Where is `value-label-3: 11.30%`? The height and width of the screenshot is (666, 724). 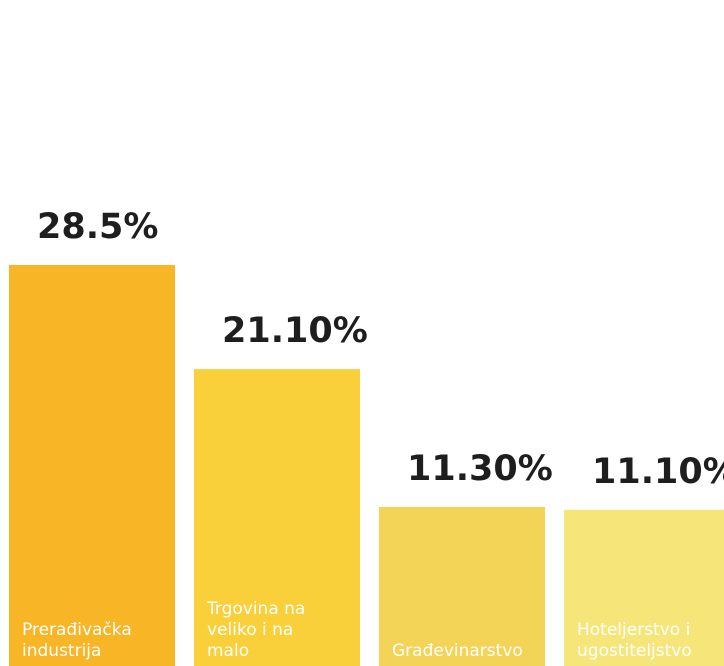
value-label-3: 11.30% is located at coordinates (480, 469).